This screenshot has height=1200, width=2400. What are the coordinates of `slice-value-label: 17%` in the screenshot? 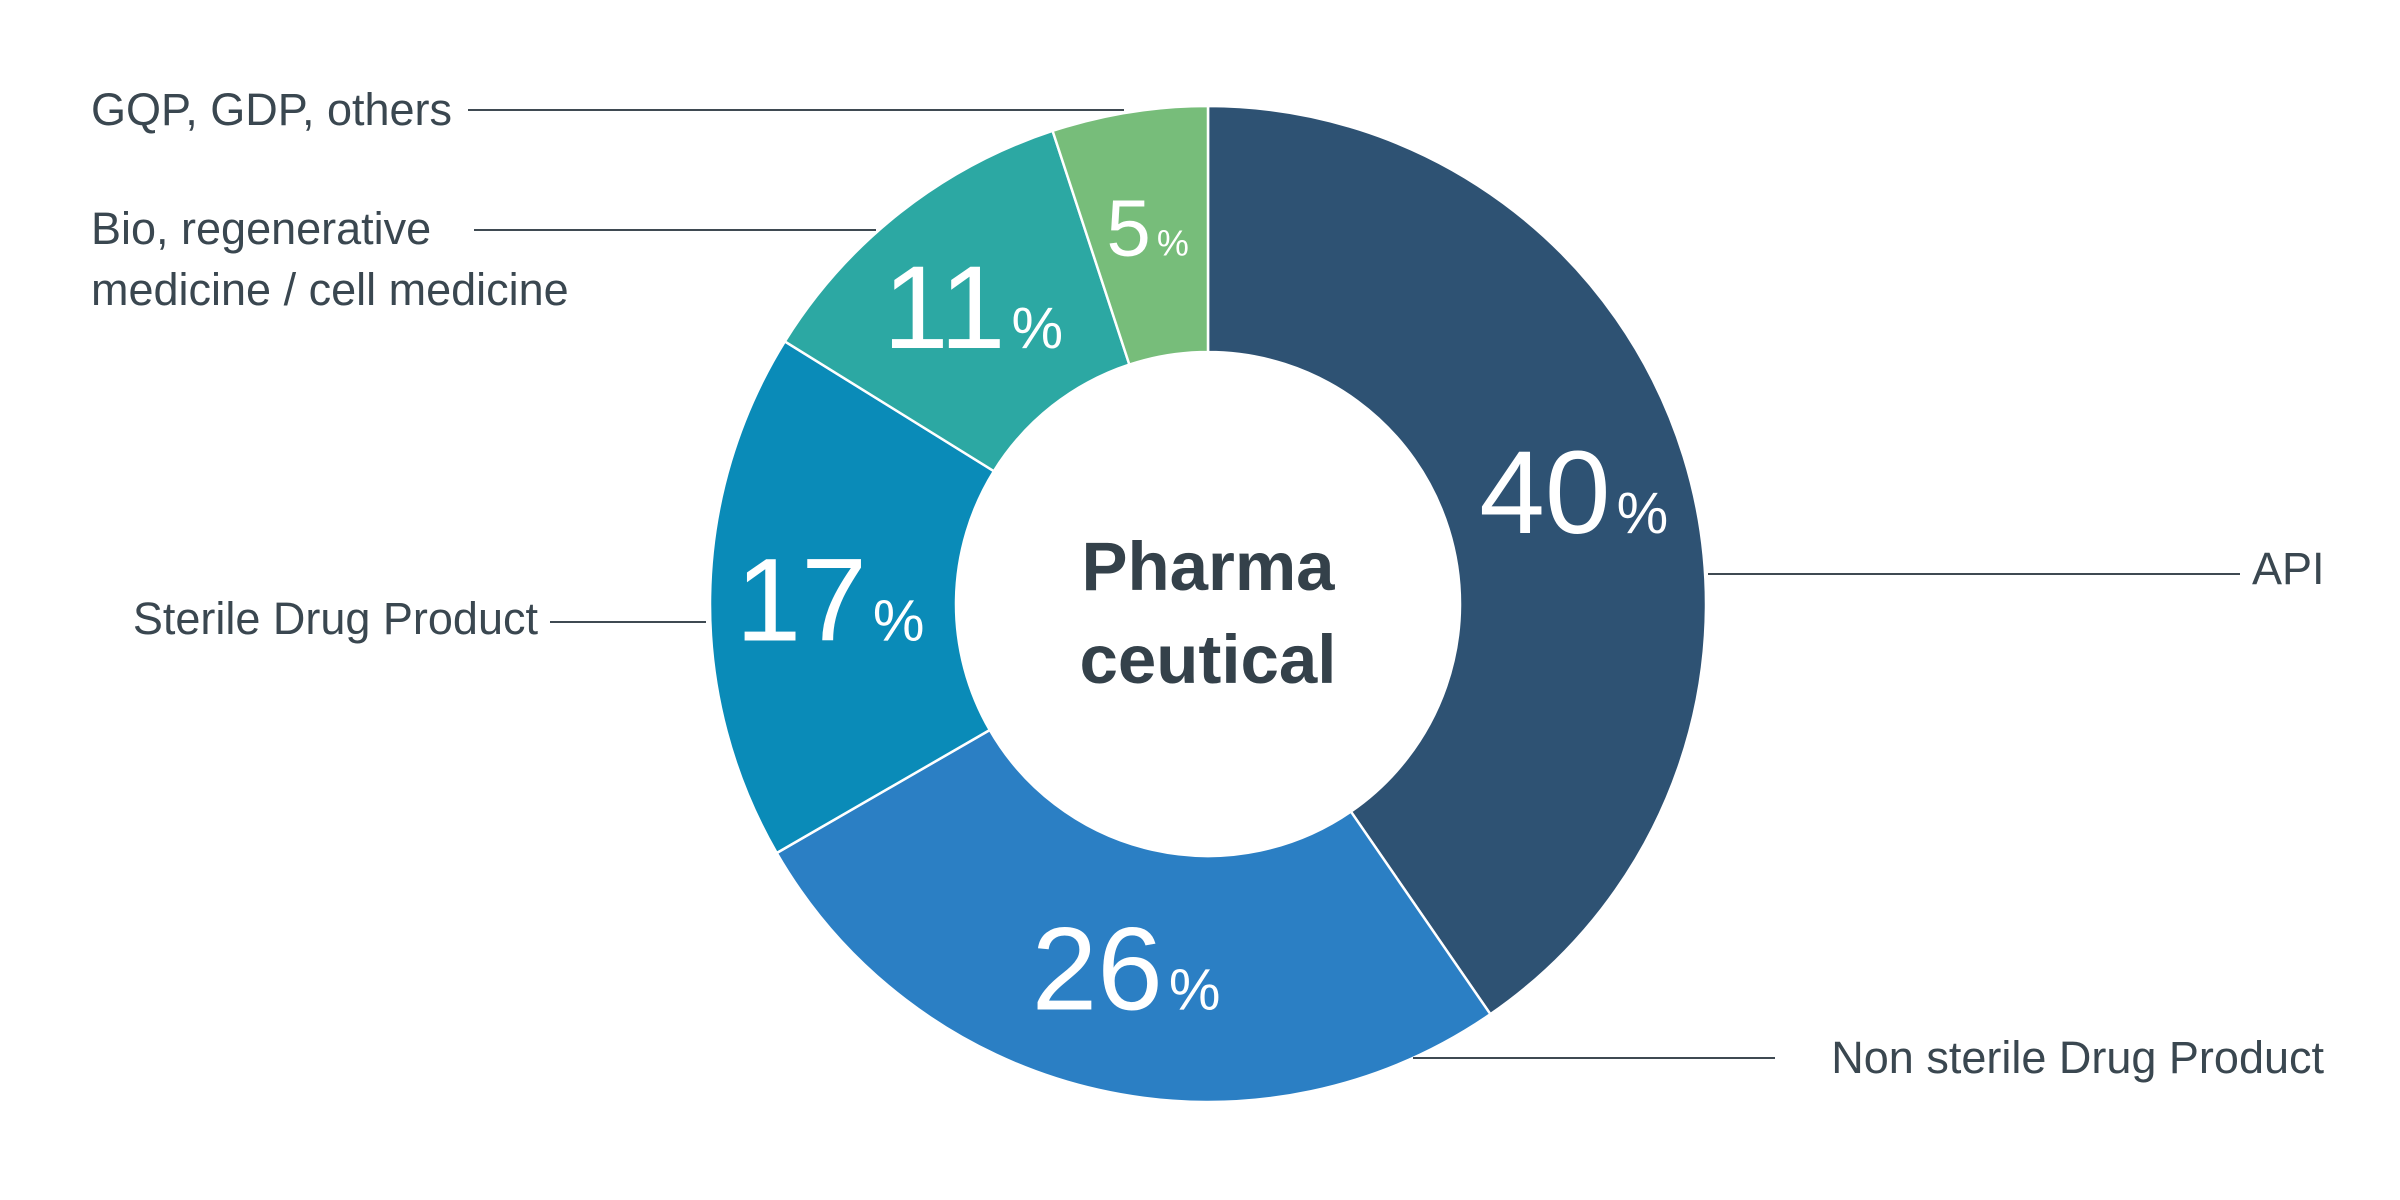 It's located at (830, 600).